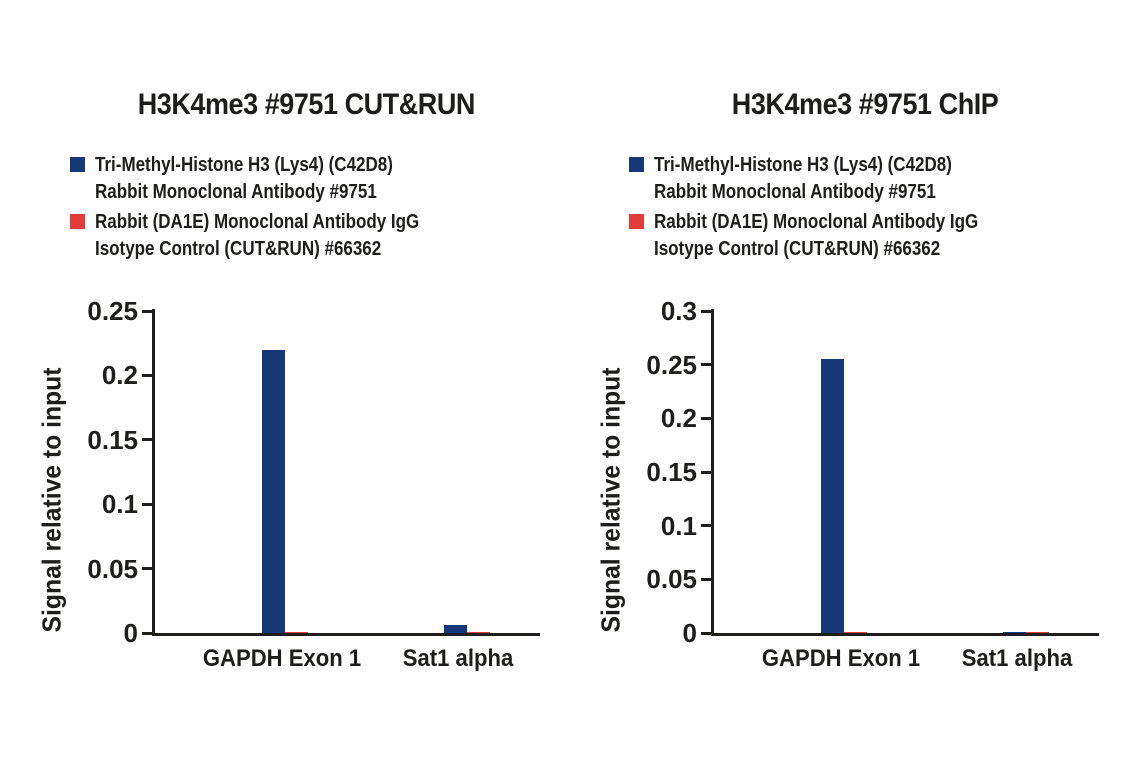 This screenshot has height=768, width=1141. What do you see at coordinates (678, 311) in the screenshot?
I see `y-tick-label: 0.3` at bounding box center [678, 311].